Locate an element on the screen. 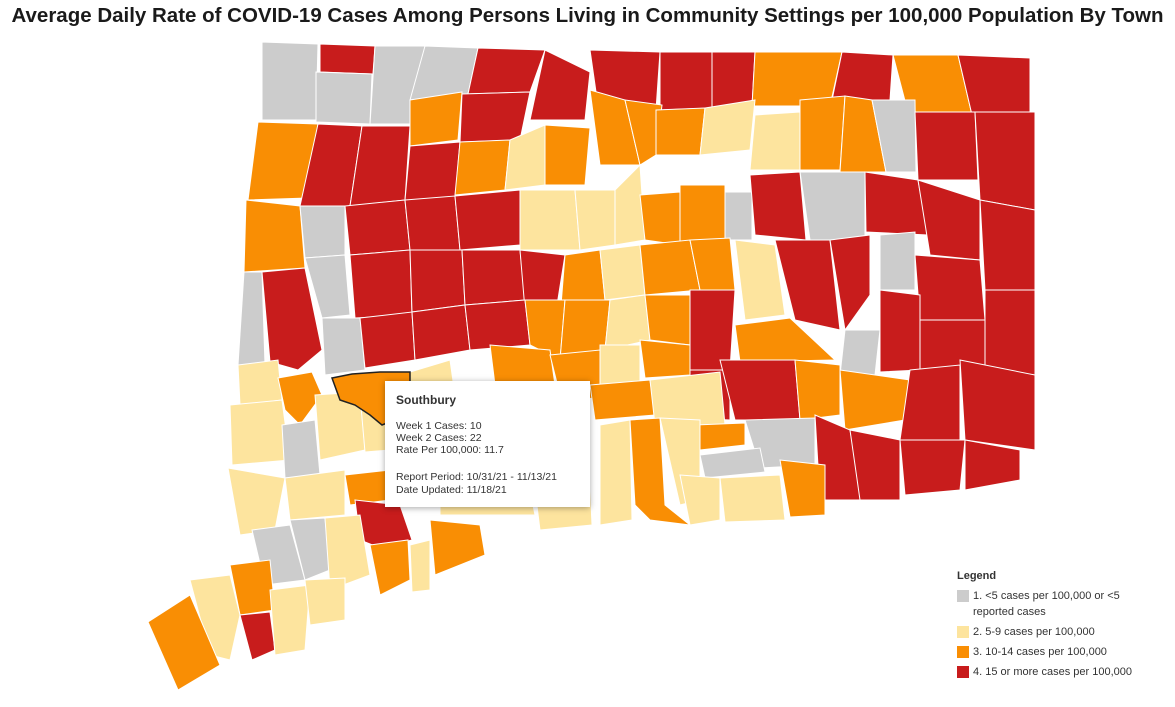 The height and width of the screenshot is (707, 1175). tooltip-report-period: Report Period: 10/31/21 - 11/13/21 is located at coordinates (476, 477).